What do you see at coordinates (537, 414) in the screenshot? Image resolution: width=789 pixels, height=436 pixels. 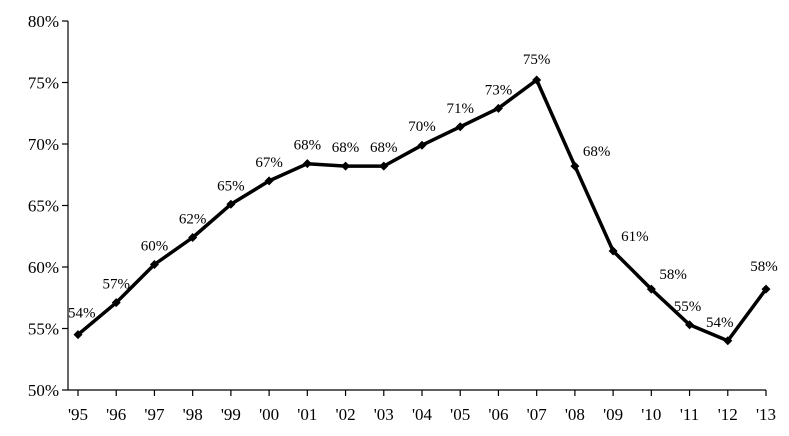 I see `x-tick-label: '07` at bounding box center [537, 414].